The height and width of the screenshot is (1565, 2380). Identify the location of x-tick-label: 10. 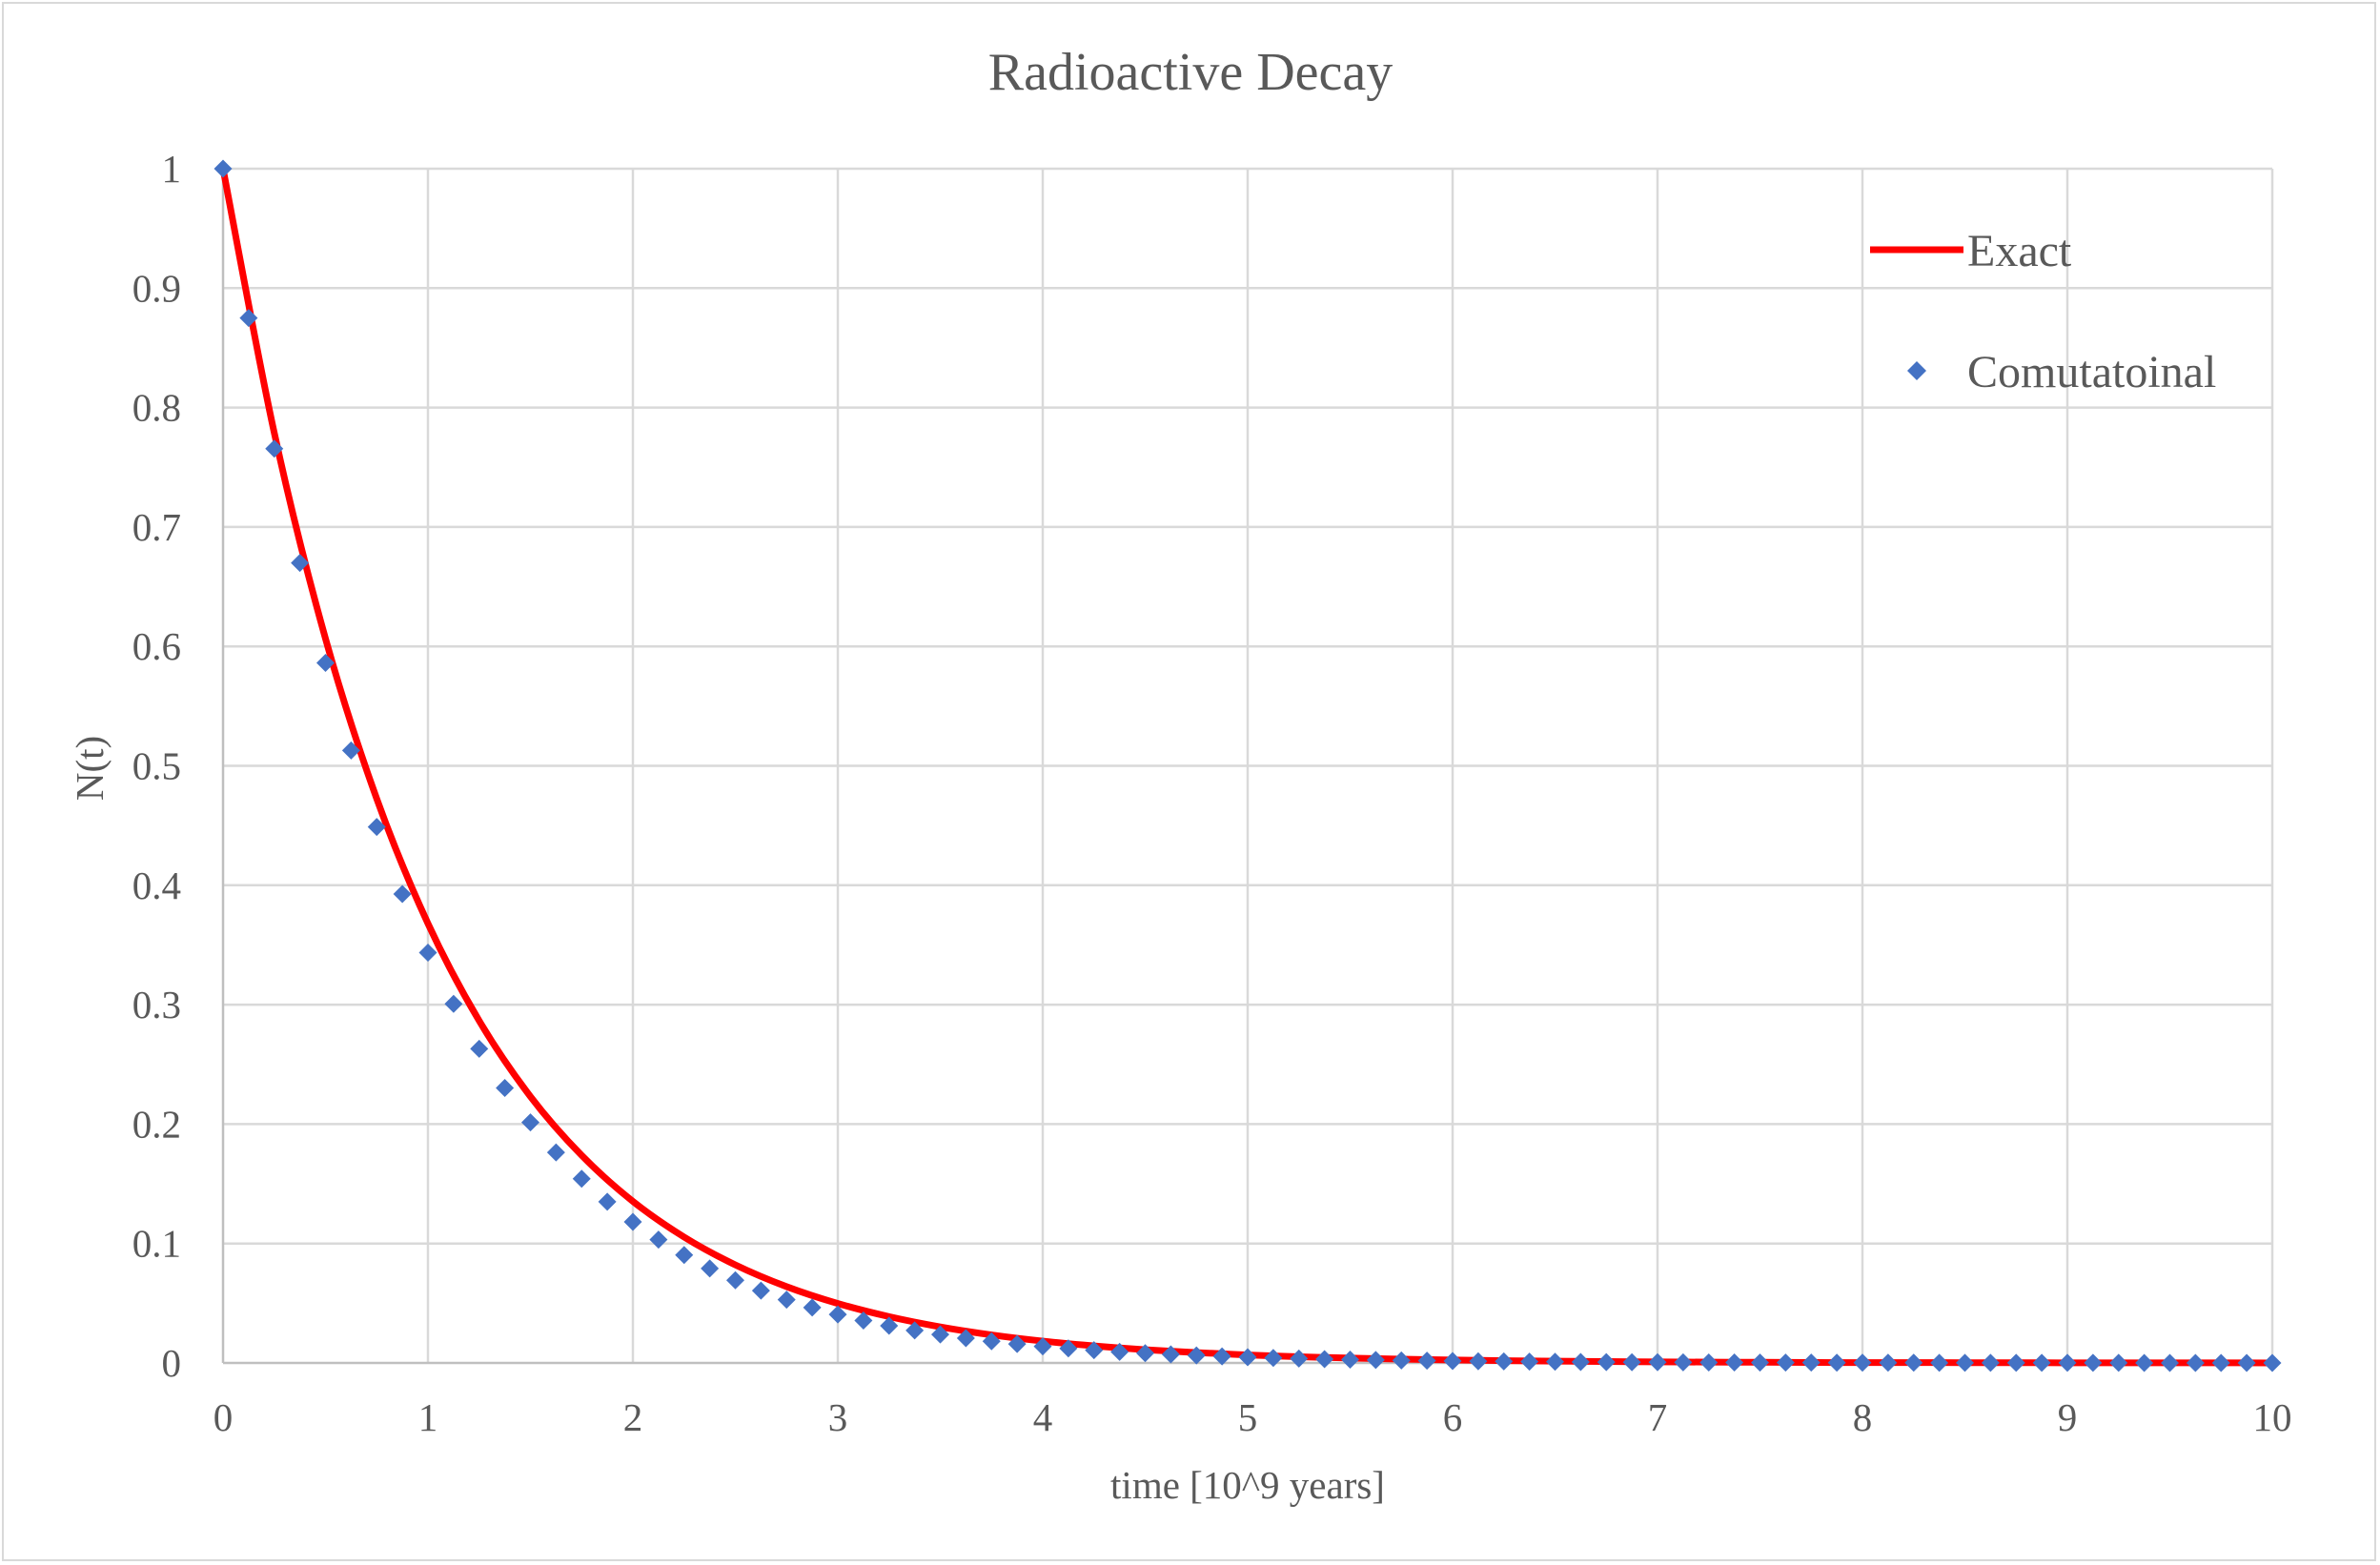
(2272, 1417).